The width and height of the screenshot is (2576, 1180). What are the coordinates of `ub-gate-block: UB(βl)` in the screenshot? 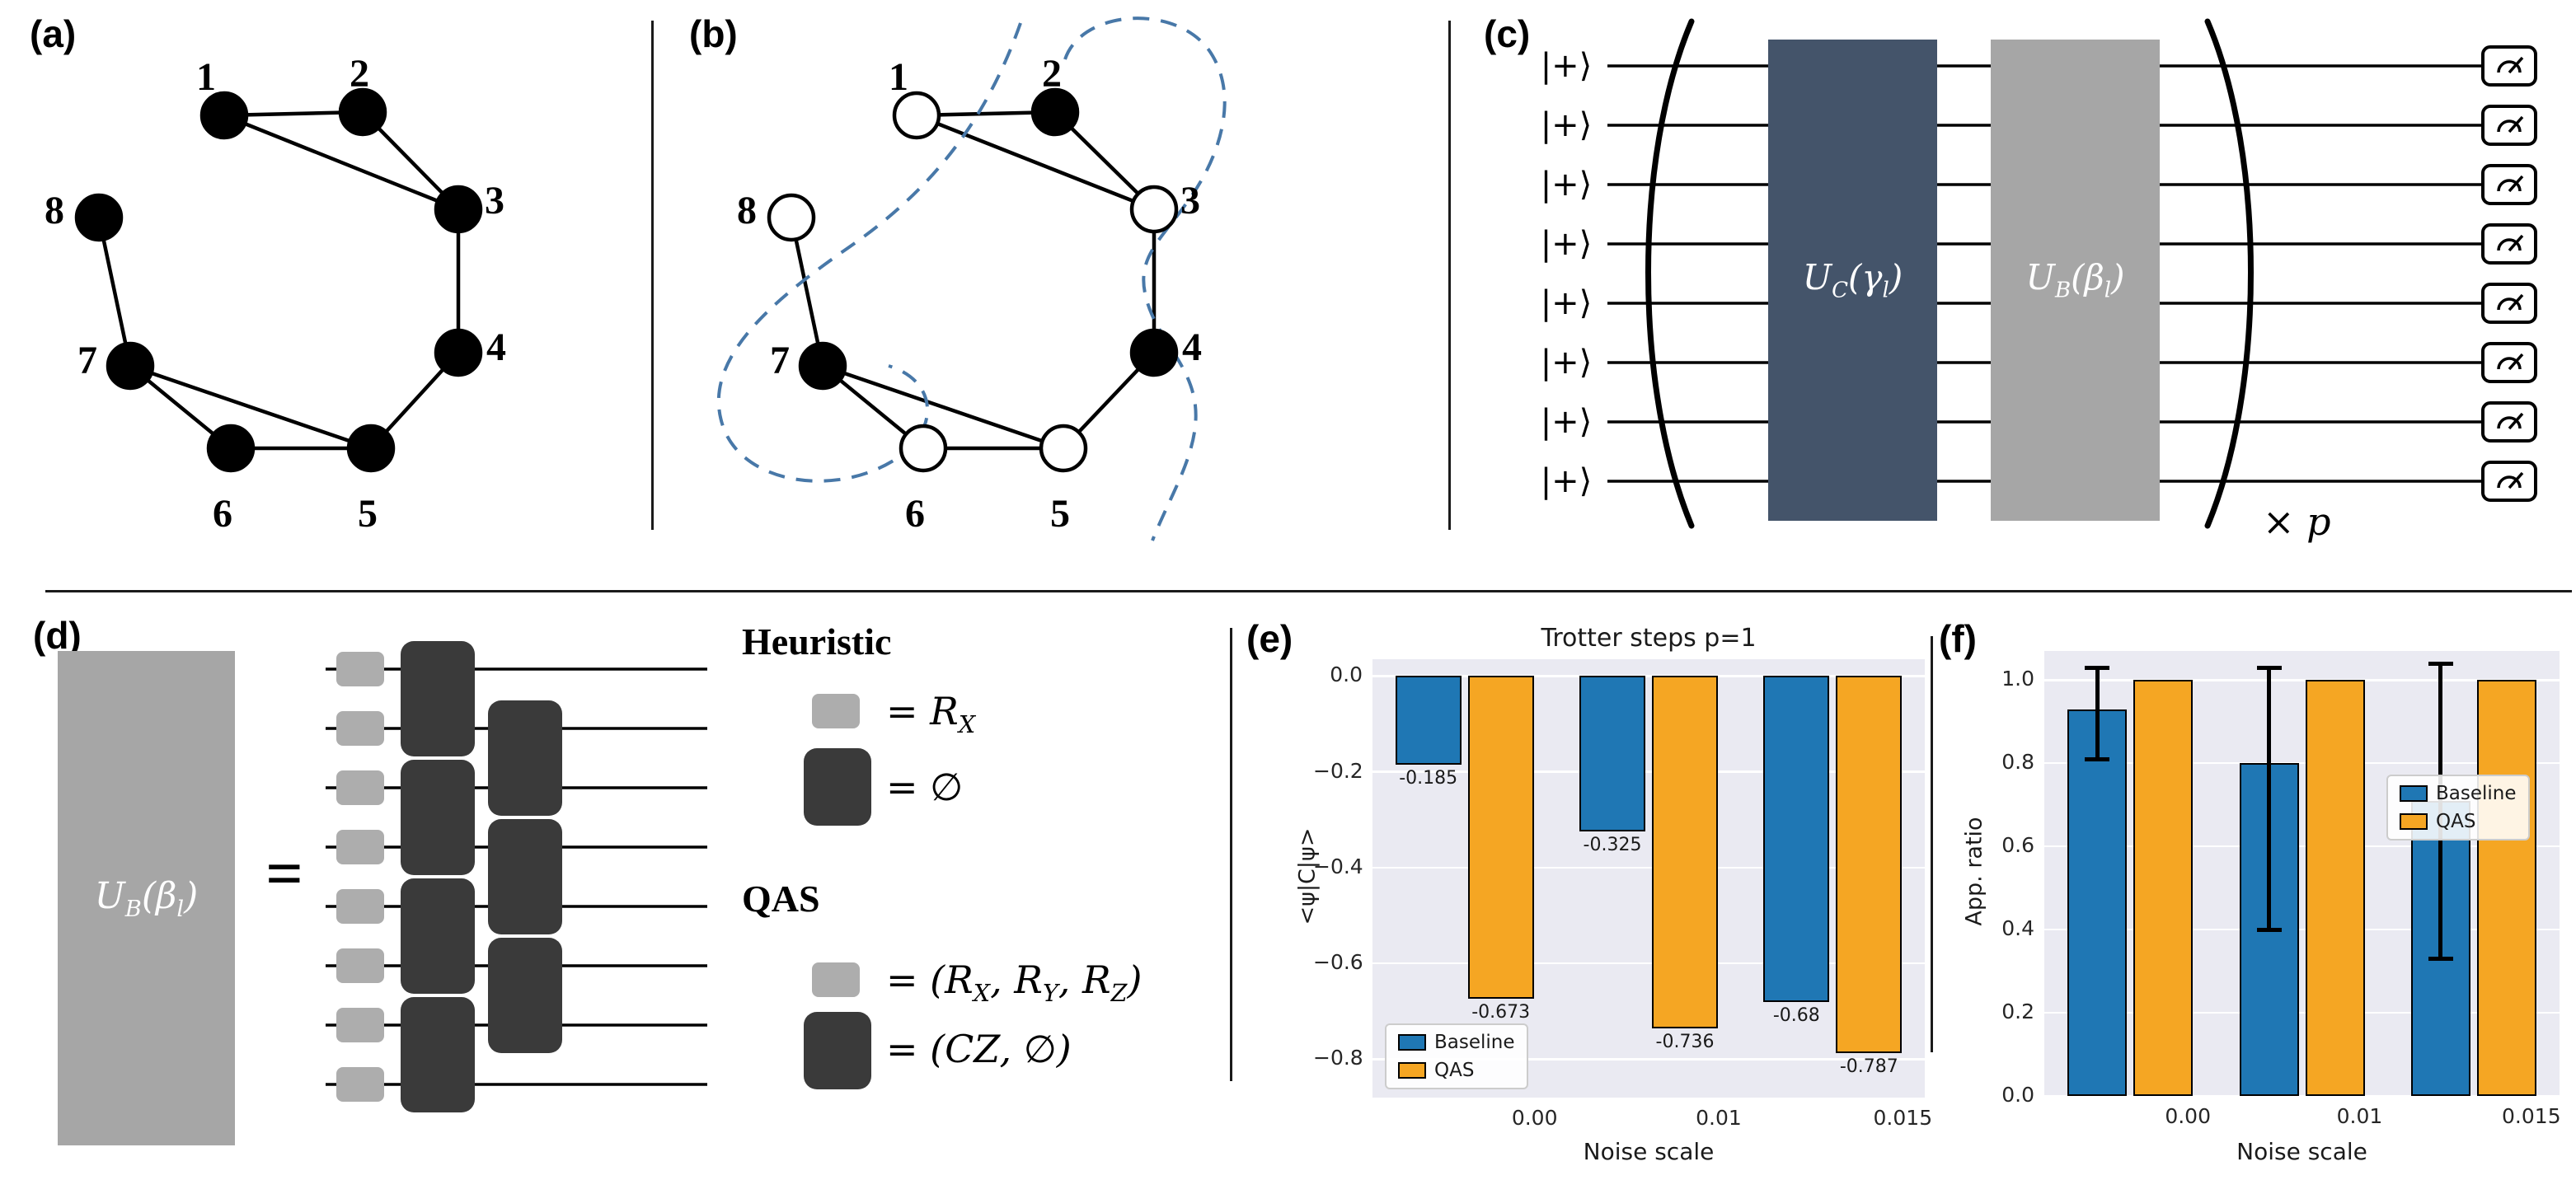 It's located at (2075, 280).